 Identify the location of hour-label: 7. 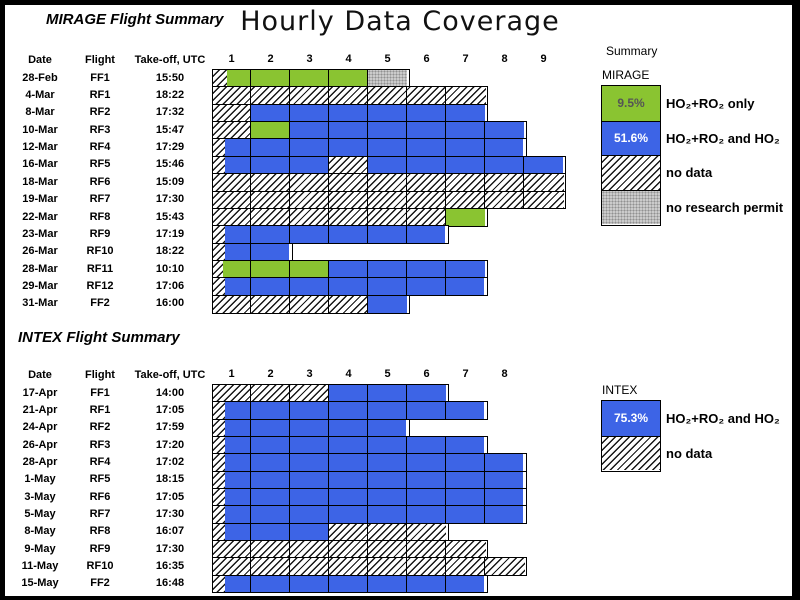
(465, 59).